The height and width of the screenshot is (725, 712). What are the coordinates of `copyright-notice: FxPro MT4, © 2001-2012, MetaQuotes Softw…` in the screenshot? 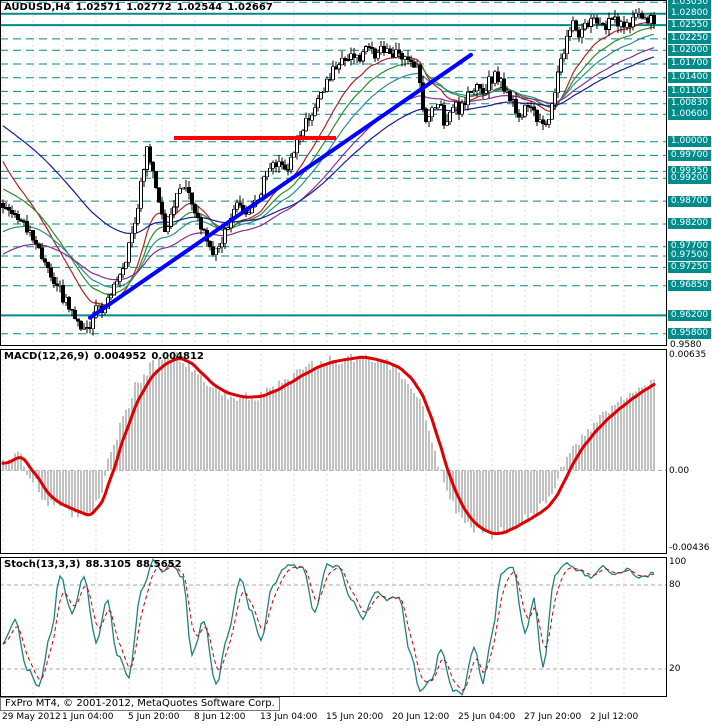 It's located at (140, 704).